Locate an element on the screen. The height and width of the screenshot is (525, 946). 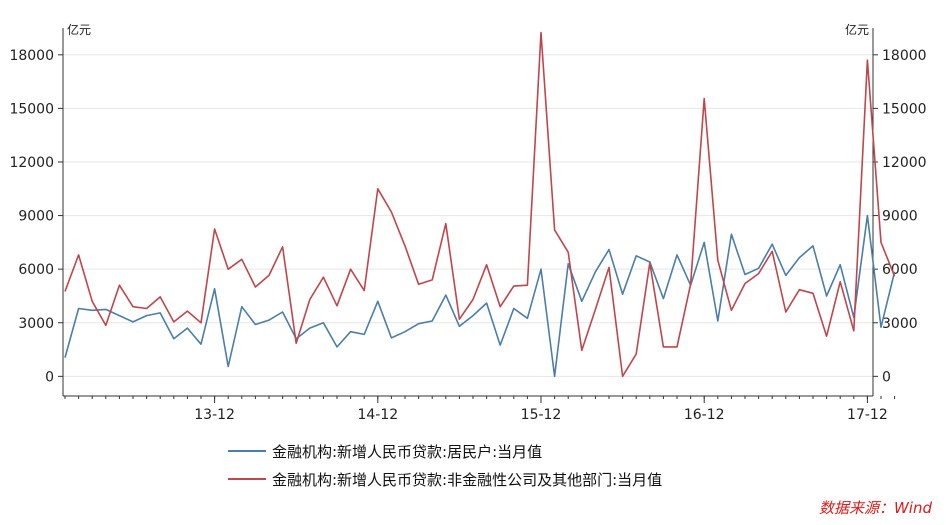
right-y-tick-label: 12000 is located at coordinates (904, 163).